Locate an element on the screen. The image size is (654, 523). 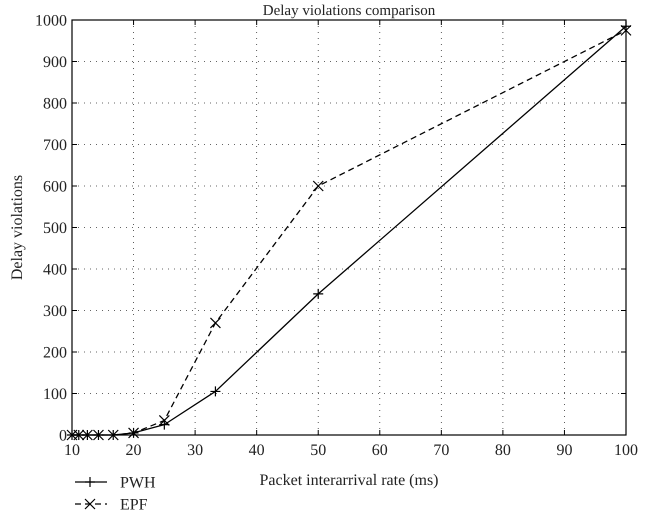
x-tick-label: 90 is located at coordinates (564, 450).